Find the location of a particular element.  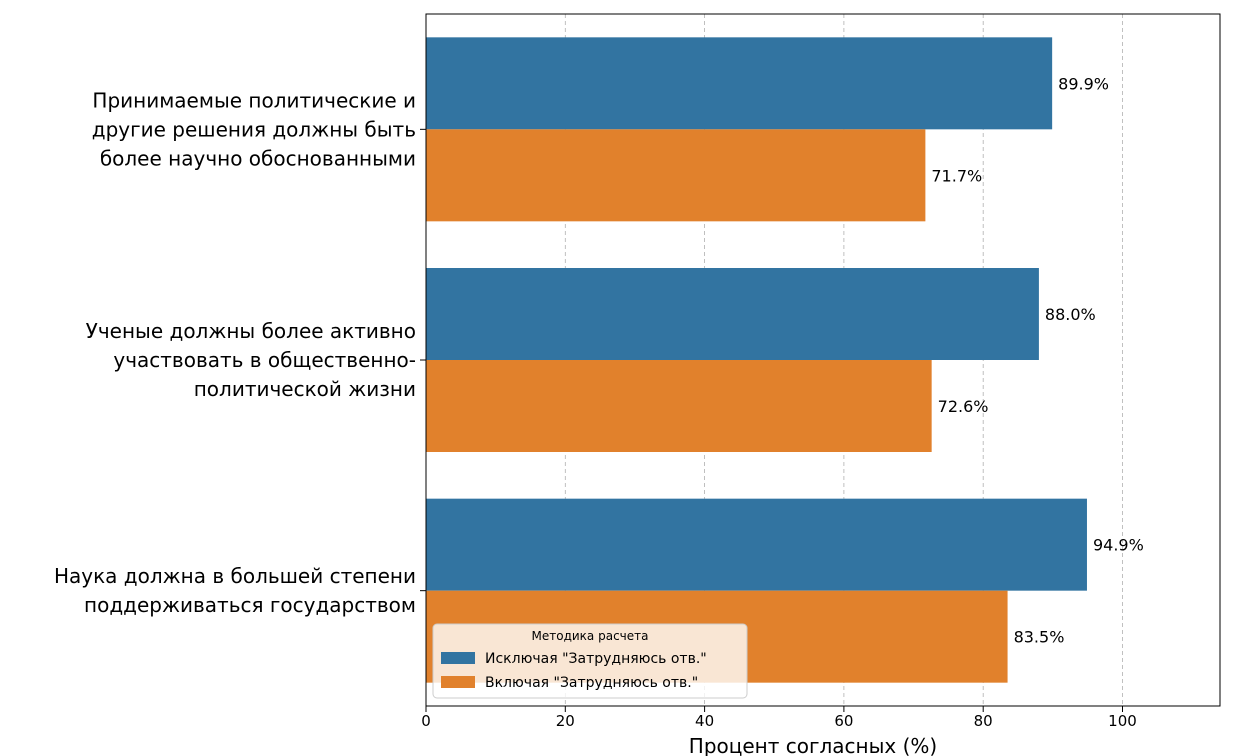

xtick-label: 100 is located at coordinates (1122, 721).